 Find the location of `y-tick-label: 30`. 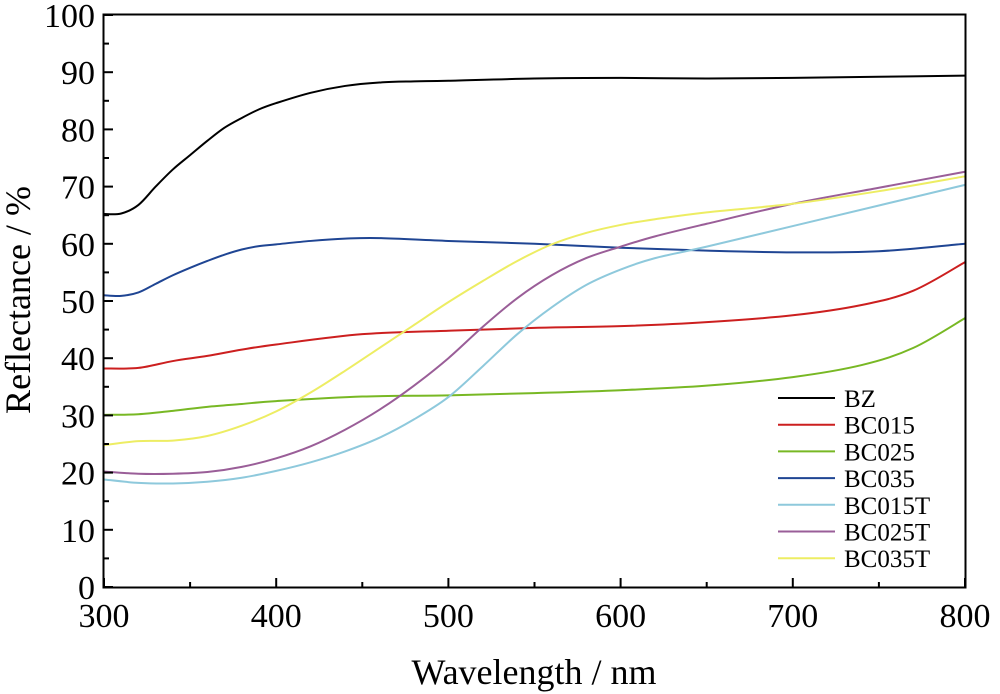

y-tick-label: 30 is located at coordinates (78, 416).